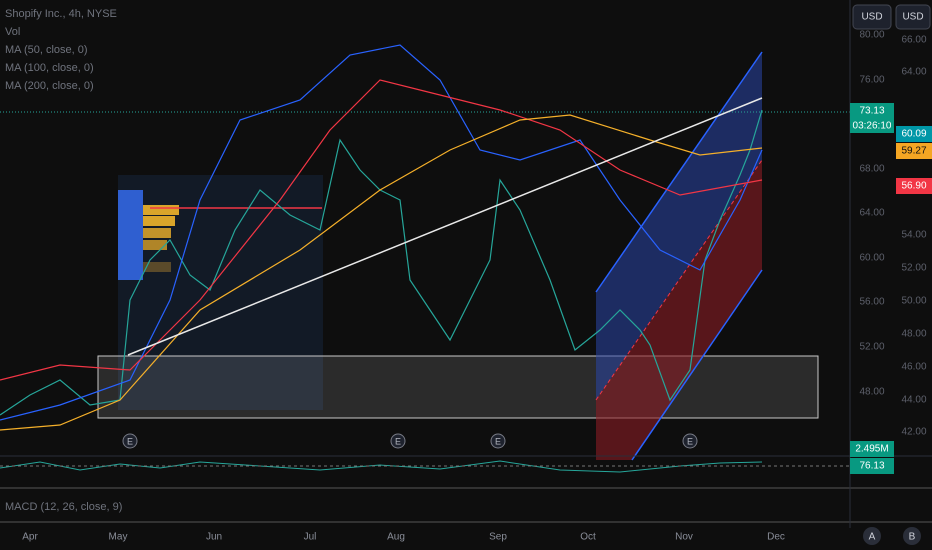 This screenshot has width=932, height=550. What do you see at coordinates (913, 235) in the screenshot?
I see `price-scale-label: 54.00` at bounding box center [913, 235].